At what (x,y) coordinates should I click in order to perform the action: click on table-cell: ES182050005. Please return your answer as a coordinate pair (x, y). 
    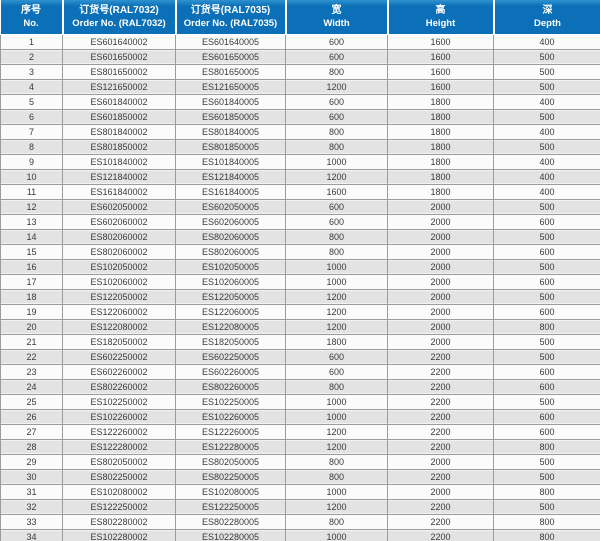
    Looking at the image, I should click on (230, 342).